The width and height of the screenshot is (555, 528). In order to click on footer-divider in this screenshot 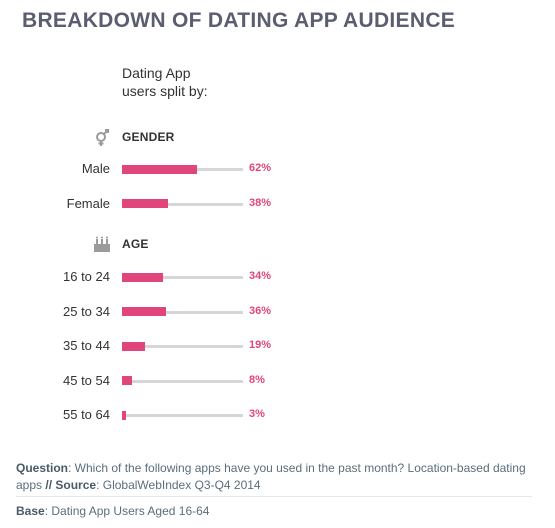, I will do `click(274, 496)`.